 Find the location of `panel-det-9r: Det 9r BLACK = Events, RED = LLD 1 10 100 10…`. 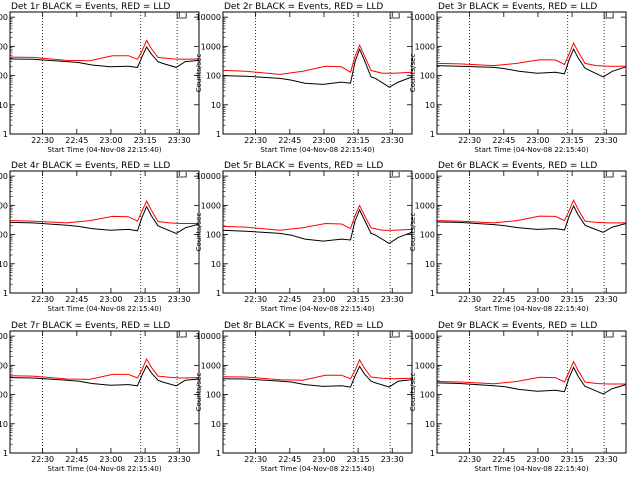

panel-det-9r: Det 9r BLACK = Events, RED = LLD 1 10 100 10… is located at coordinates (518, 397).